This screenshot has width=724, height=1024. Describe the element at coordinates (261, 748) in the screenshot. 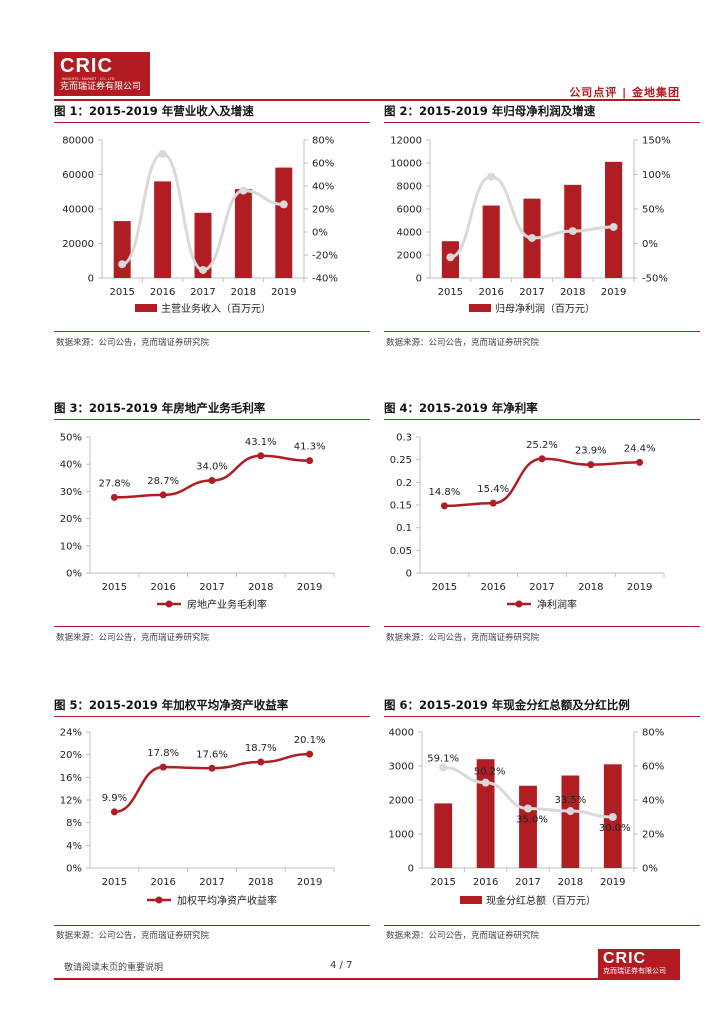

I see `data-label: 18.7%` at that location.